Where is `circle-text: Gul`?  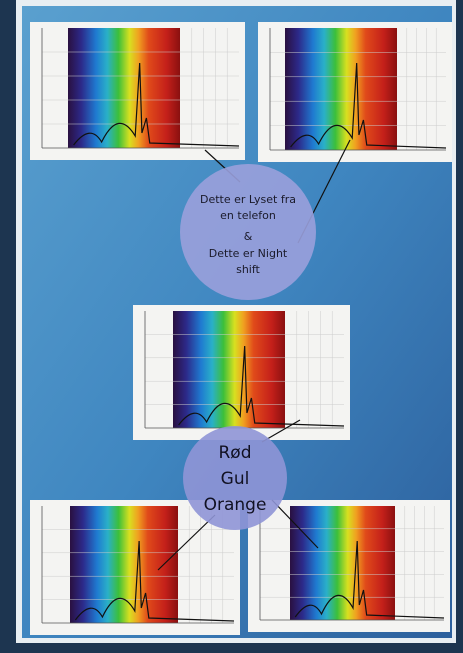
circle-text: Gul is located at coordinates (235, 479).